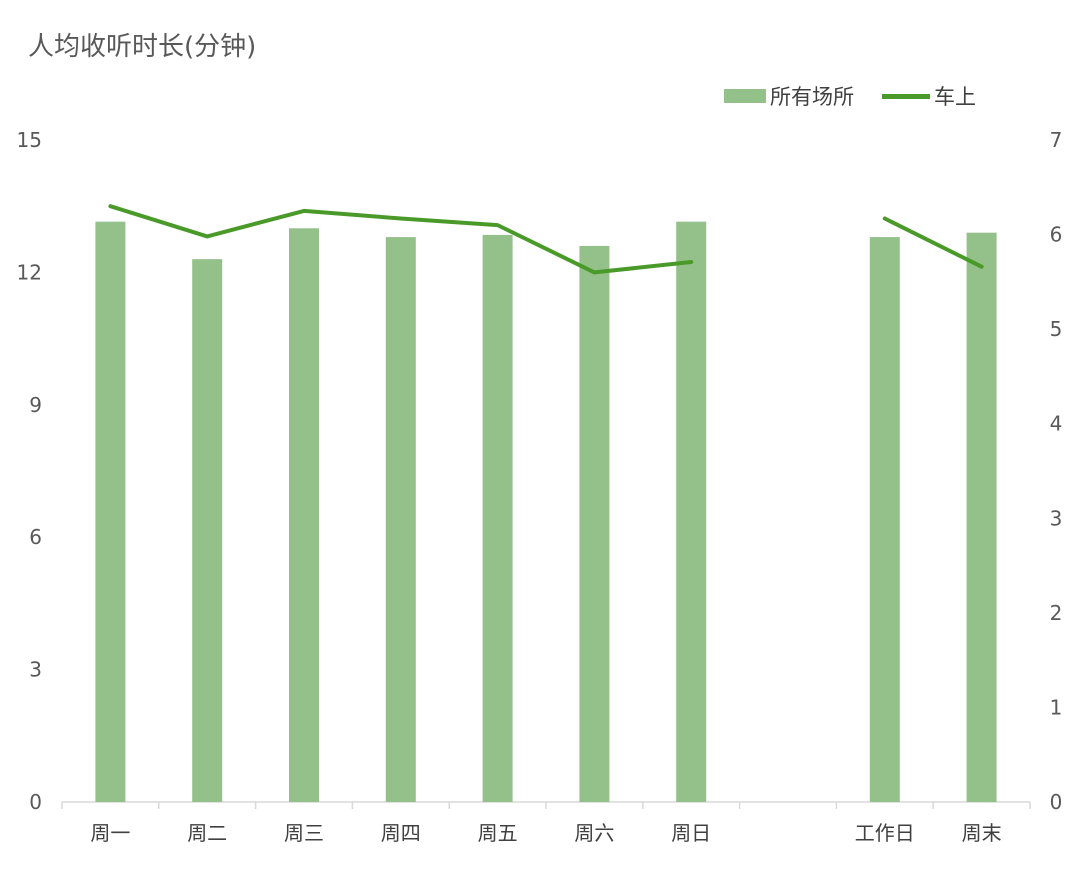  What do you see at coordinates (29, 140) in the screenshot?
I see `y-left-tick-label: 15` at bounding box center [29, 140].